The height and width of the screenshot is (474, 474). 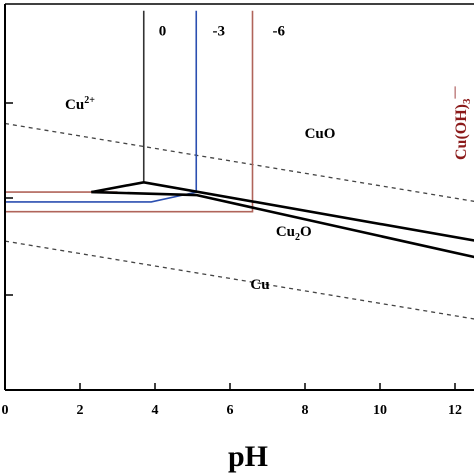 What do you see at coordinates (282, 219) in the screenshot?
I see `series-line-cu2o_parallelogram` at bounding box center [282, 219].